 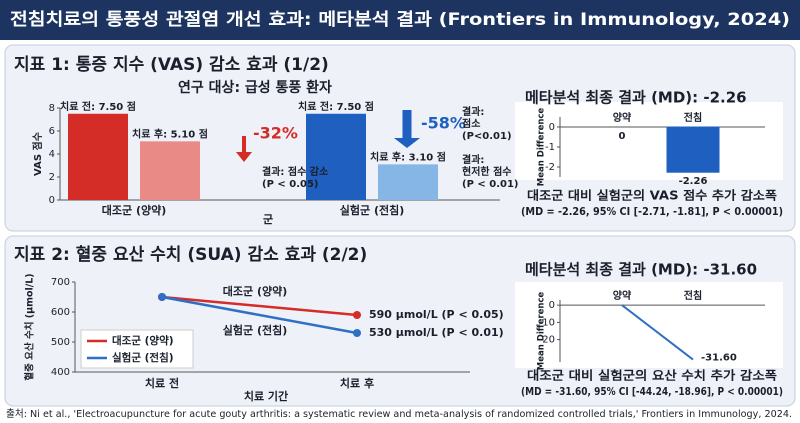 I want to click on y-tick-label: 6, so click(x=52, y=131).